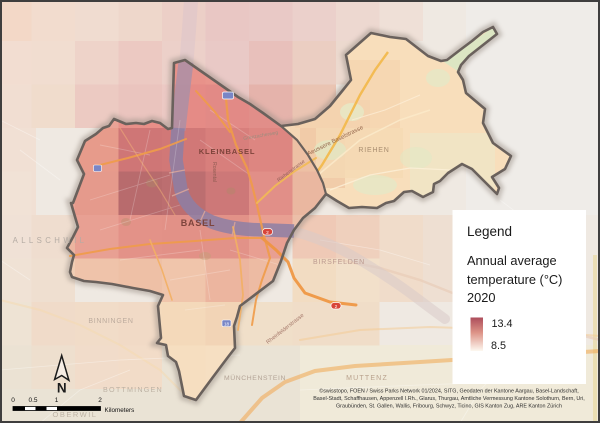  Describe the element at coordinates (339, 262) in the screenshot. I see `svg-text: BIRSFELDEN` at that location.